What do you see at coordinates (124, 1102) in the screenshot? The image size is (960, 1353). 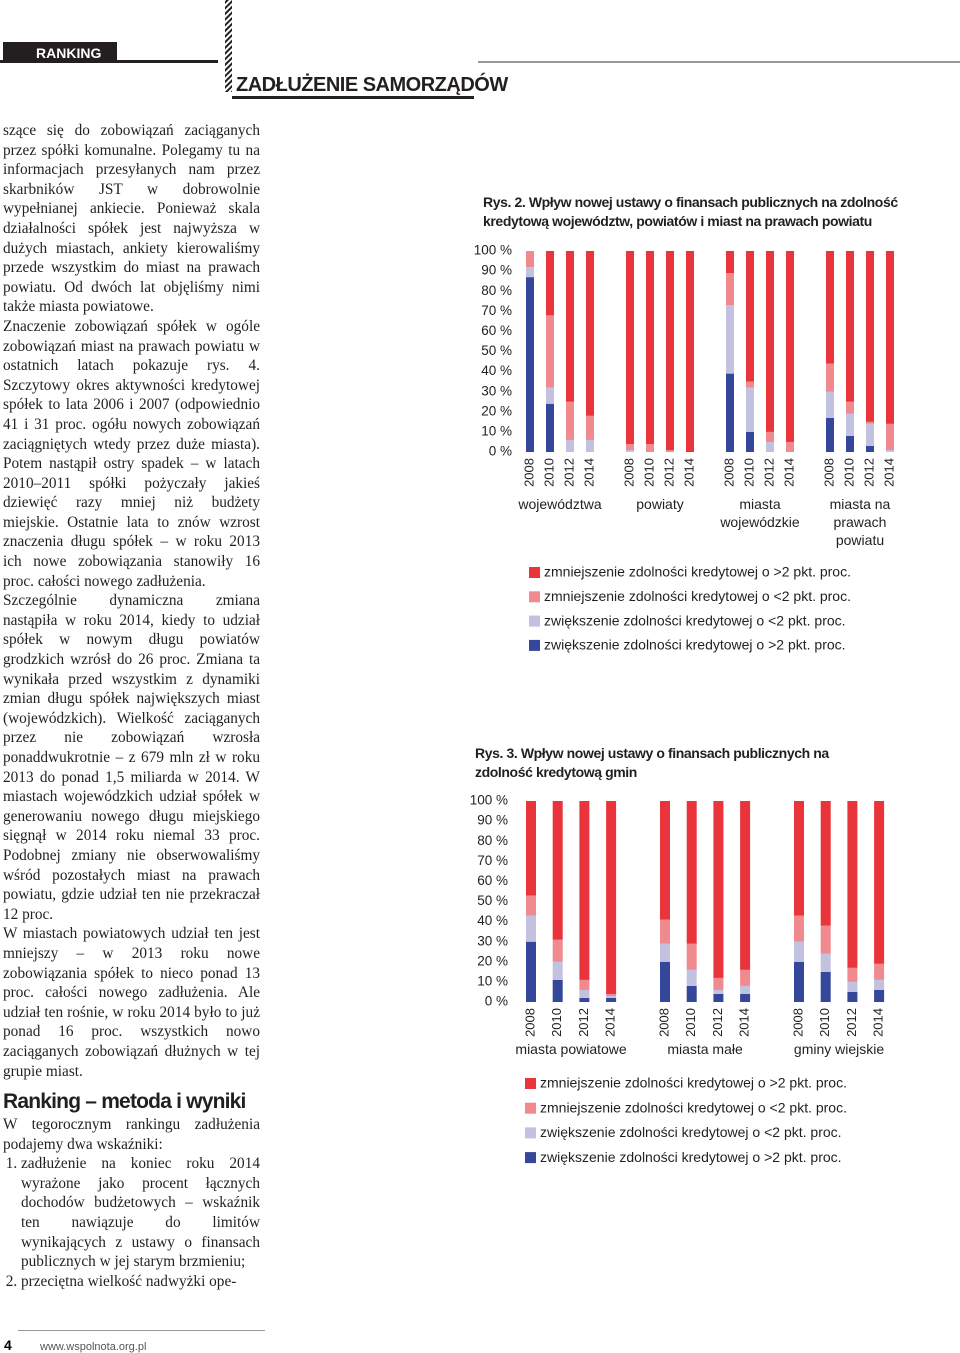 I see `heading: Ranking – metoda i wyniki` at bounding box center [124, 1102].